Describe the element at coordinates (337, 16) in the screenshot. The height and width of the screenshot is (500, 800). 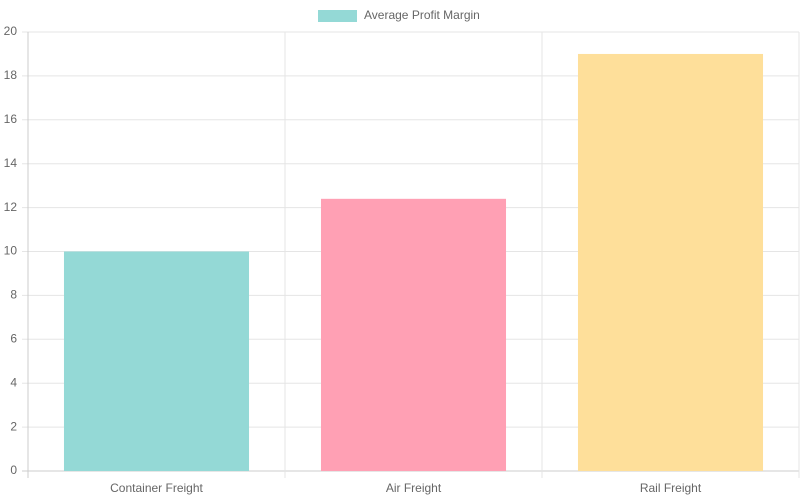
I see `legend-swatch` at that location.